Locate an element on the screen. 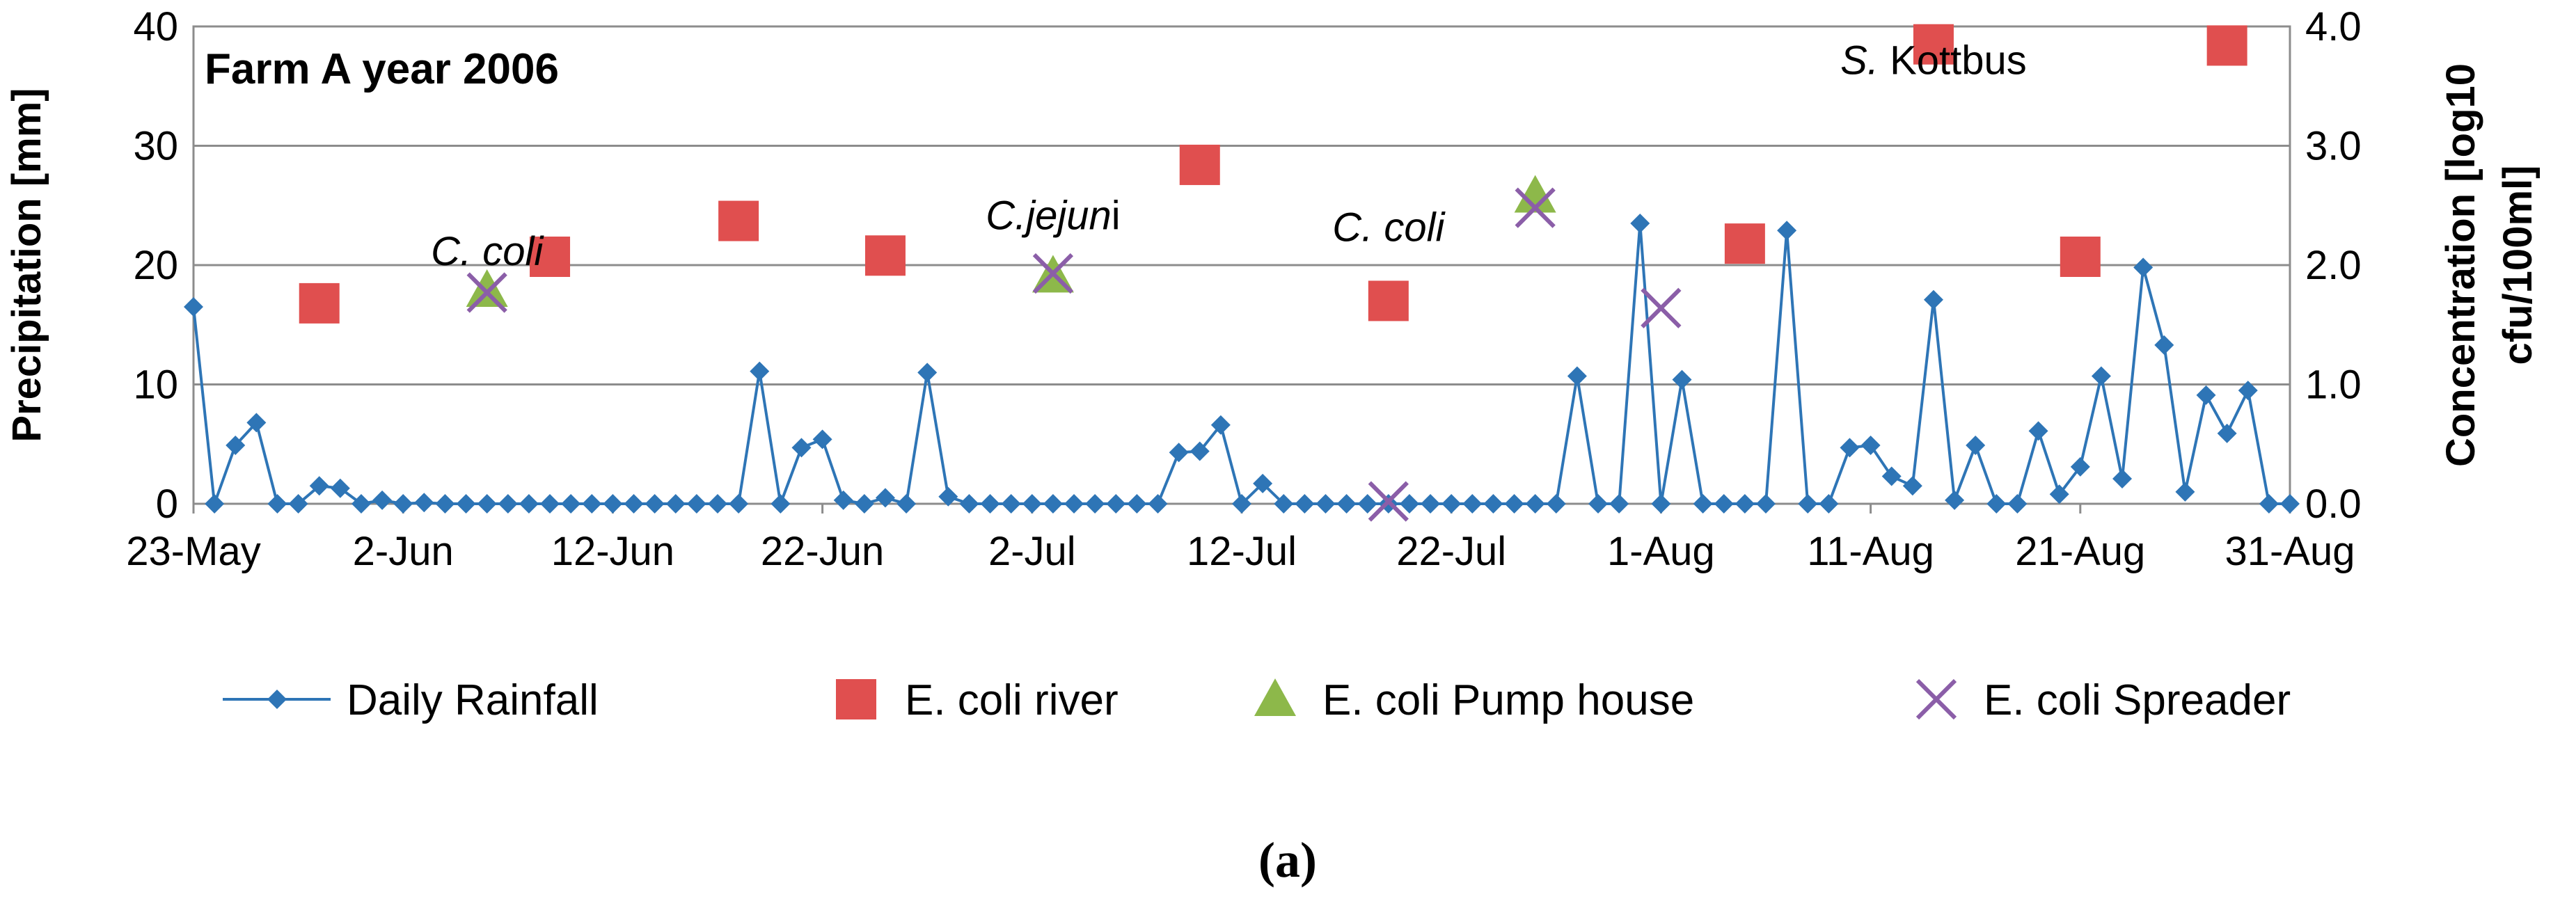 This screenshot has height=899, width=2576. left-tick-label: 20 is located at coordinates (155, 265).